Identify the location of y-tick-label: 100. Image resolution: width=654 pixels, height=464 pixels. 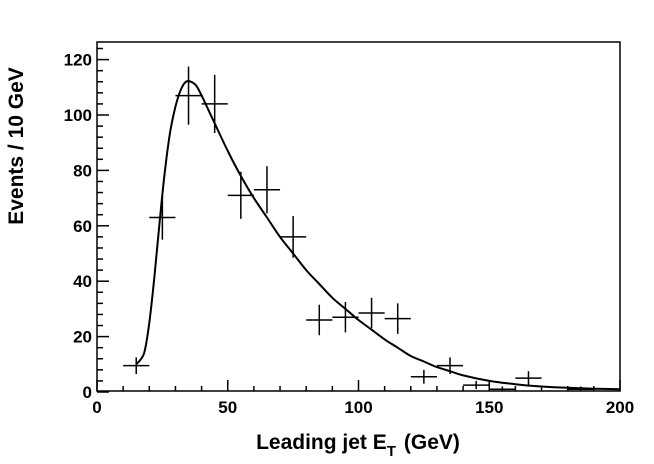
(78, 115).